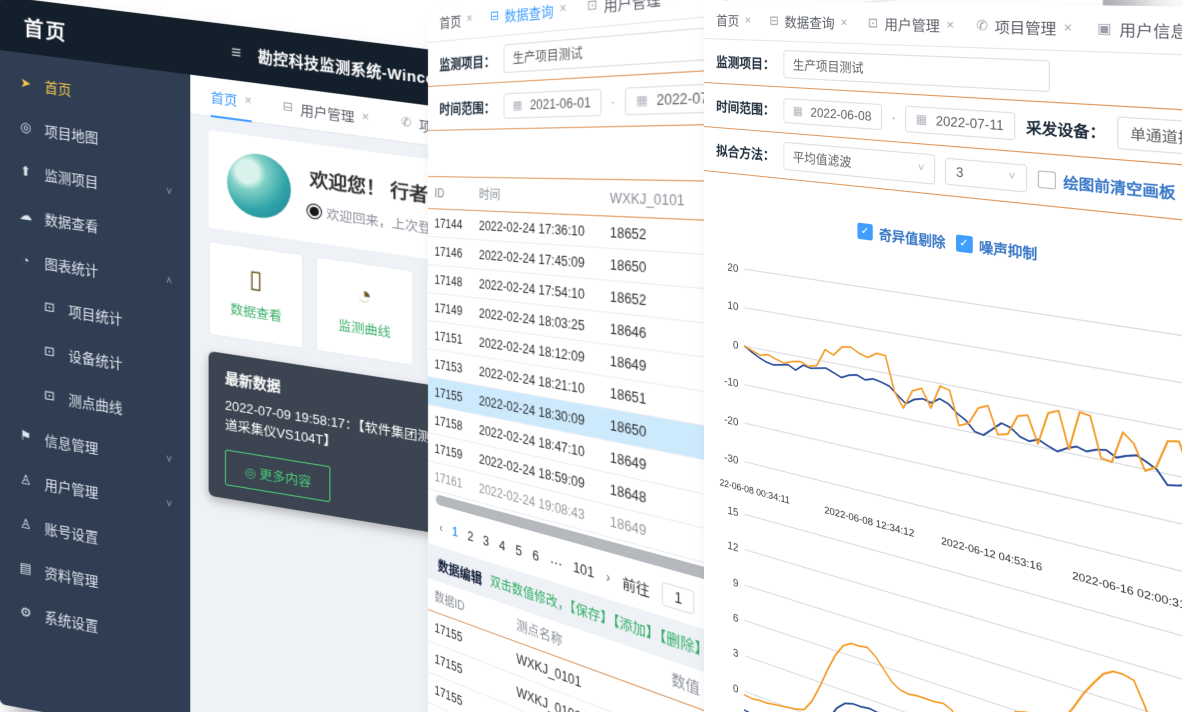 The width and height of the screenshot is (1182, 712). Describe the element at coordinates (1156, 141) in the screenshot. I see `device-select-value: 单通道振弦采集仪VS101T` at that location.